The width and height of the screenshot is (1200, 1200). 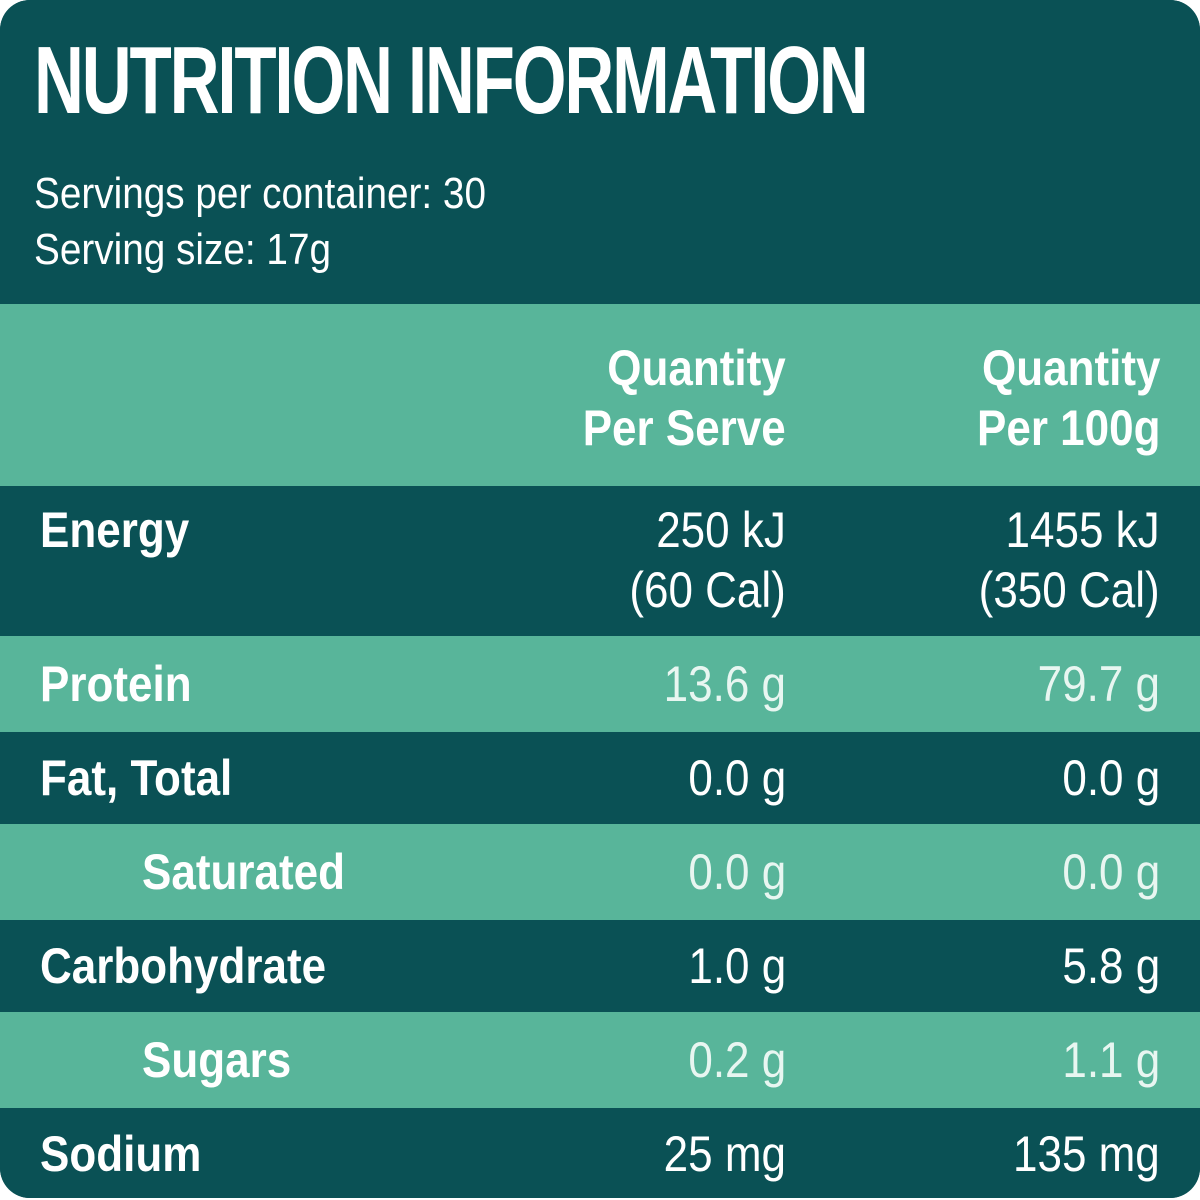 What do you see at coordinates (684, 428) in the screenshot?
I see `column-header-per-serve-line2: Per Serve` at bounding box center [684, 428].